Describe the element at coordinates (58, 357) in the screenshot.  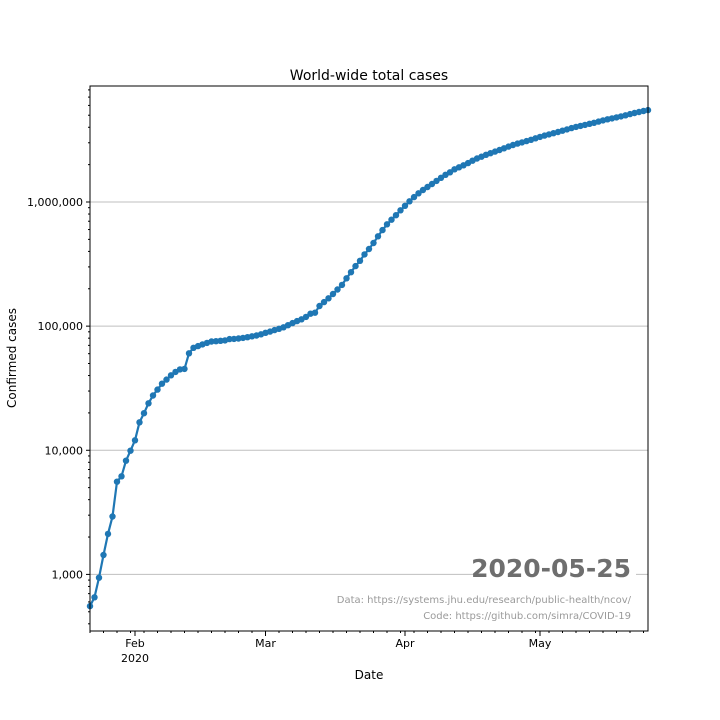
I see `y-axis: 1,000 10,000 100,000 1,000,000` at that location.